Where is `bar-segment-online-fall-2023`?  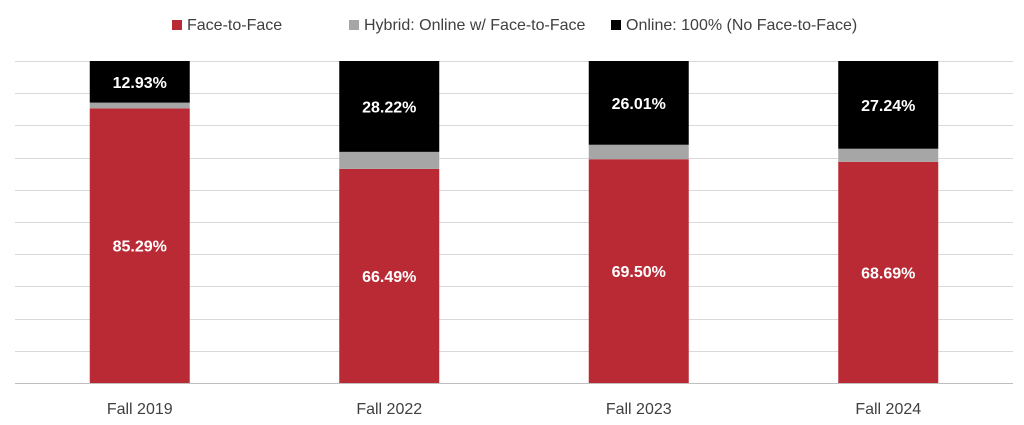
bar-segment-online-fall-2023 is located at coordinates (638, 103).